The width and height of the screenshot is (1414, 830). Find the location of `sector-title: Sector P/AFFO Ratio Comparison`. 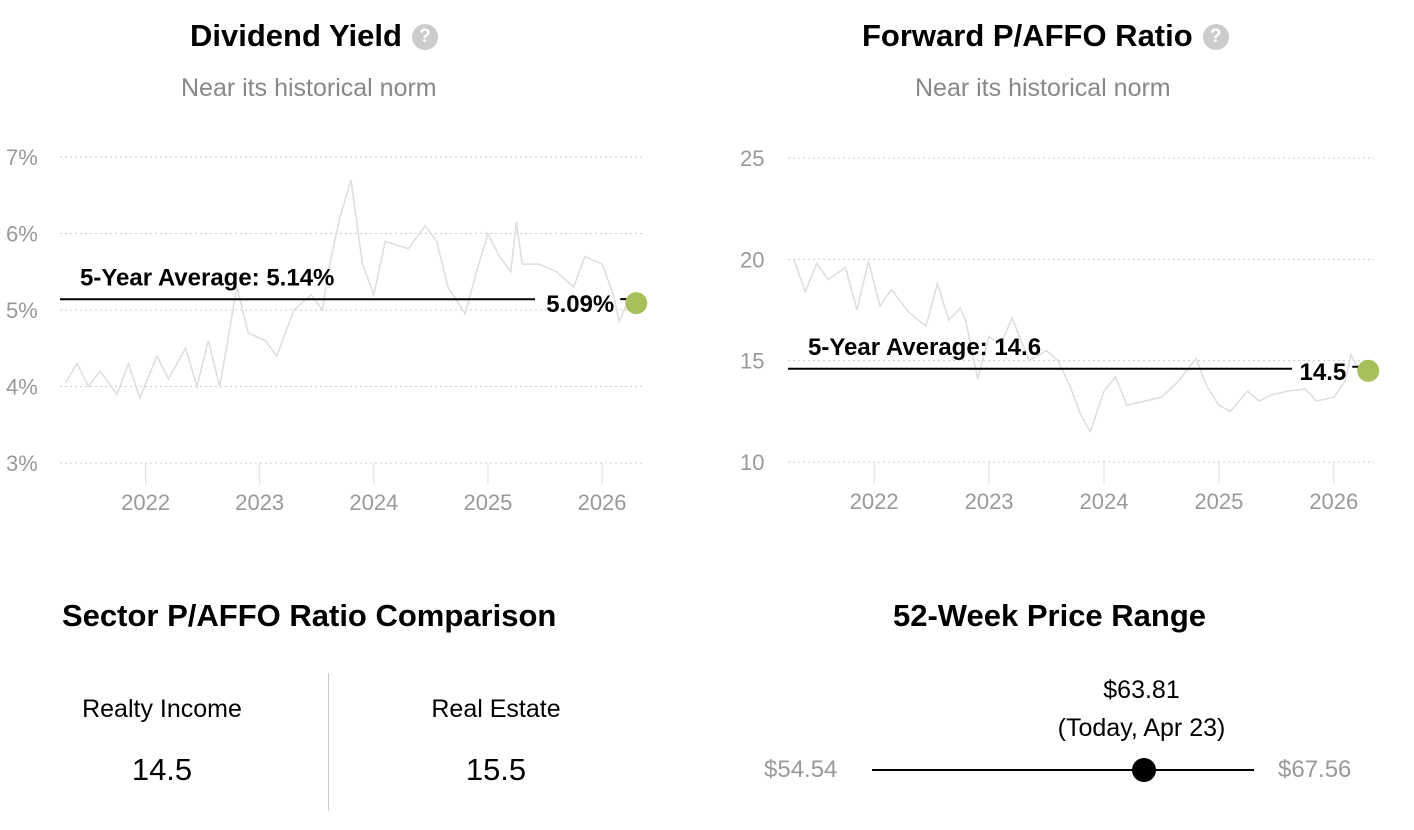

sector-title: Sector P/AFFO Ratio Comparison is located at coordinates (309, 615).